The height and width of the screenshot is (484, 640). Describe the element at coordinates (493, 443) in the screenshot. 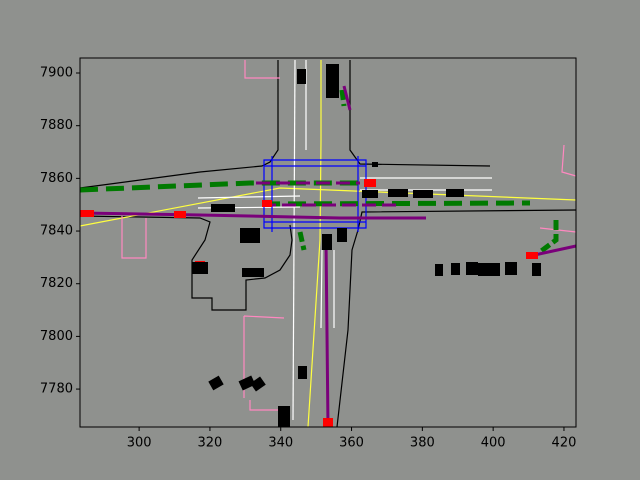

I see `x-tick-label: 400` at that location.